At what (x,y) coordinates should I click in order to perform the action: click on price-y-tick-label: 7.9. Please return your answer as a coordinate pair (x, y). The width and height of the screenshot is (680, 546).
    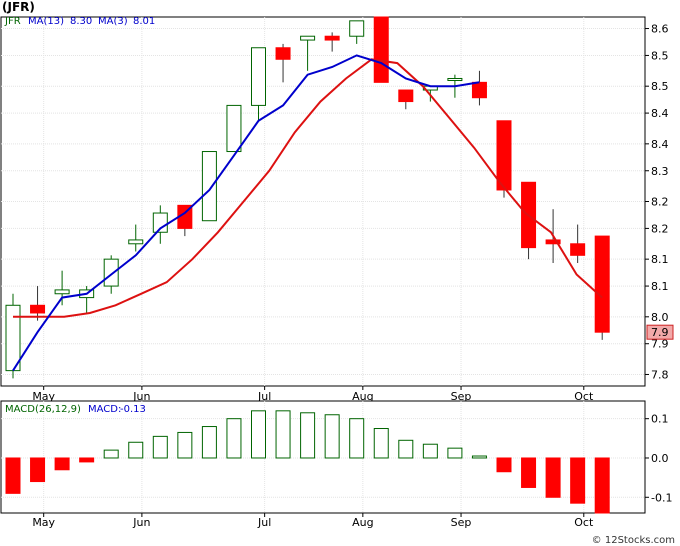
    Looking at the image, I should click on (660, 344).